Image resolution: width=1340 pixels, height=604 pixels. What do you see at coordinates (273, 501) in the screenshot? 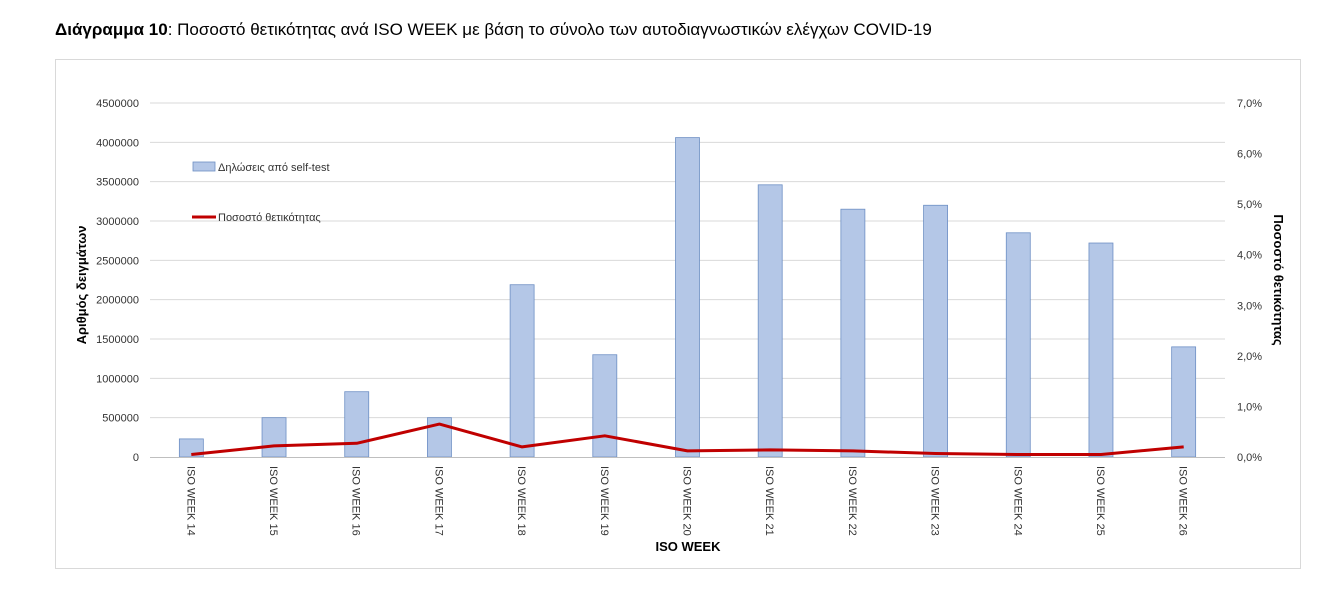
I see `x-tick-label: ISO WEEK 15` at bounding box center [273, 501].